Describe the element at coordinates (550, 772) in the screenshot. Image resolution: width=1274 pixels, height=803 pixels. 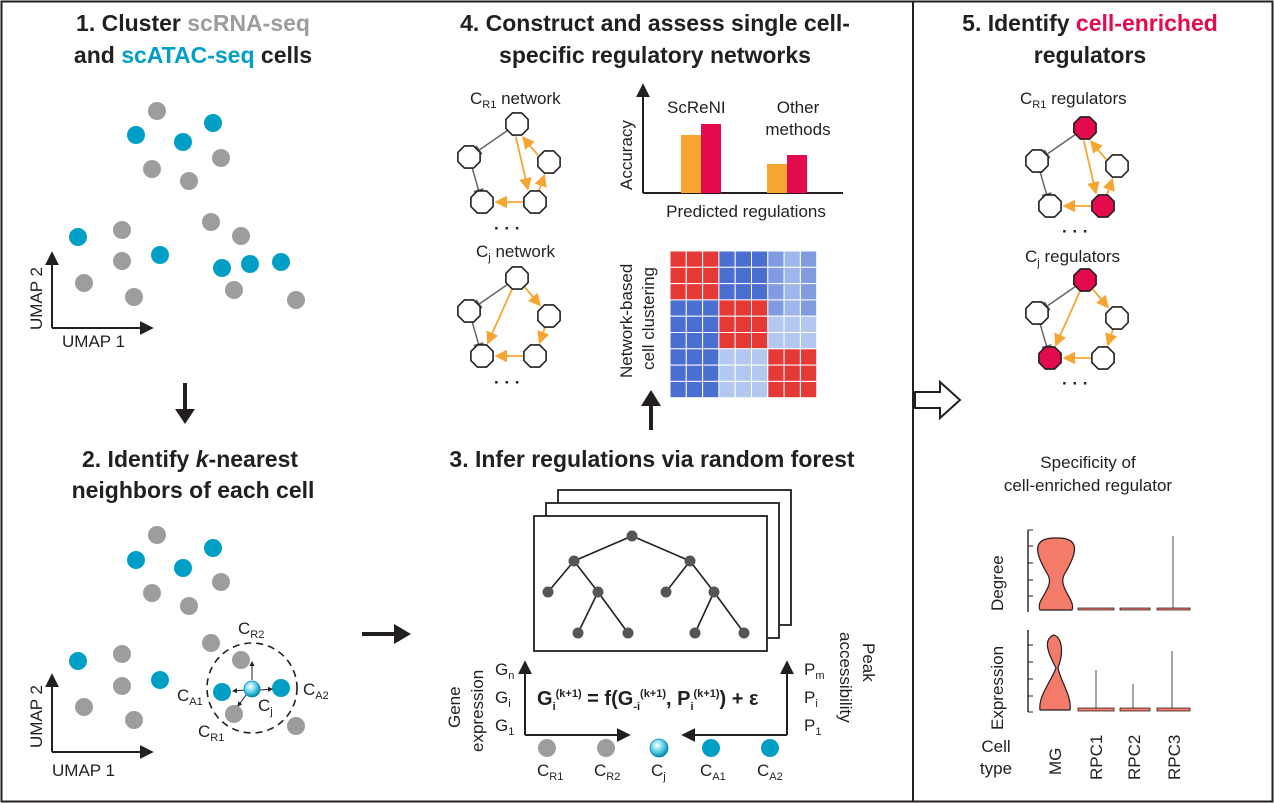
I see `cell-label-cr1: CR1` at that location.